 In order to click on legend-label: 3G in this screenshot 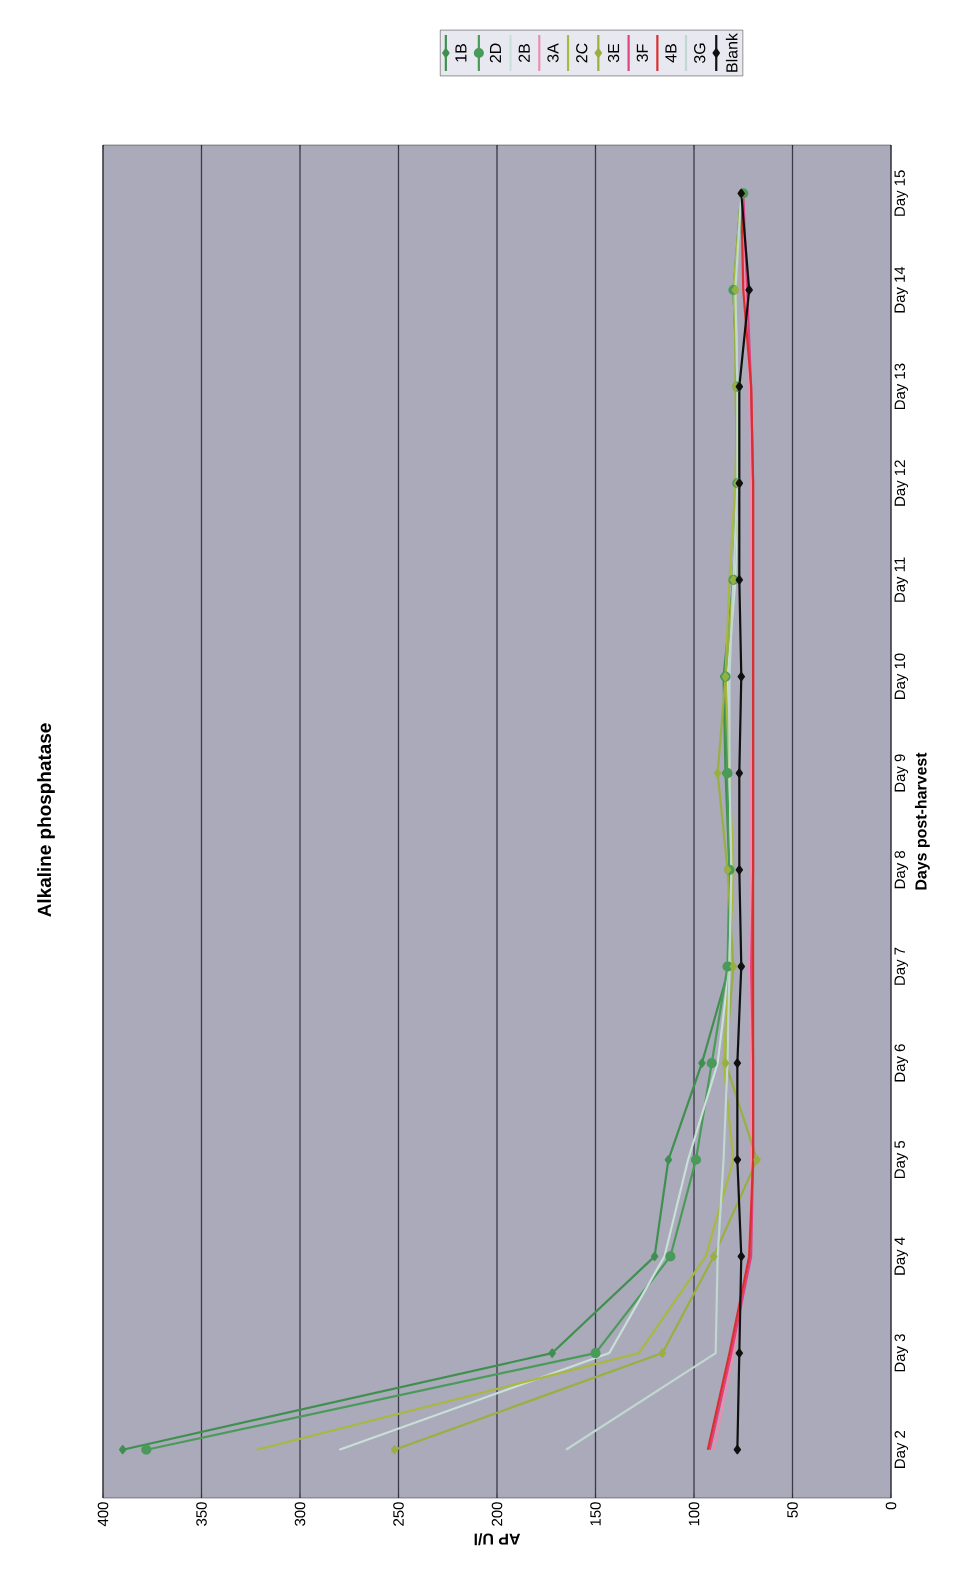, I will do `click(700, 53)`.